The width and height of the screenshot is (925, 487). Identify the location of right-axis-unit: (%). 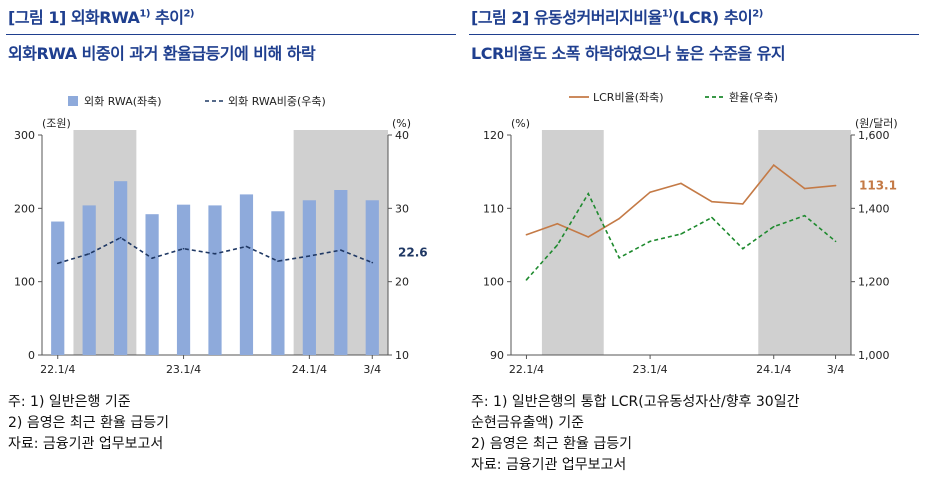
(401, 123).